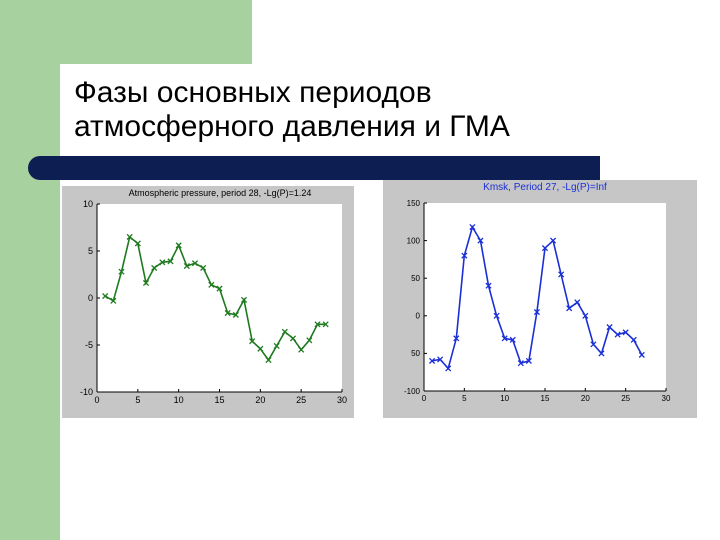  I want to click on y-tick-label: 150, so click(414, 203).